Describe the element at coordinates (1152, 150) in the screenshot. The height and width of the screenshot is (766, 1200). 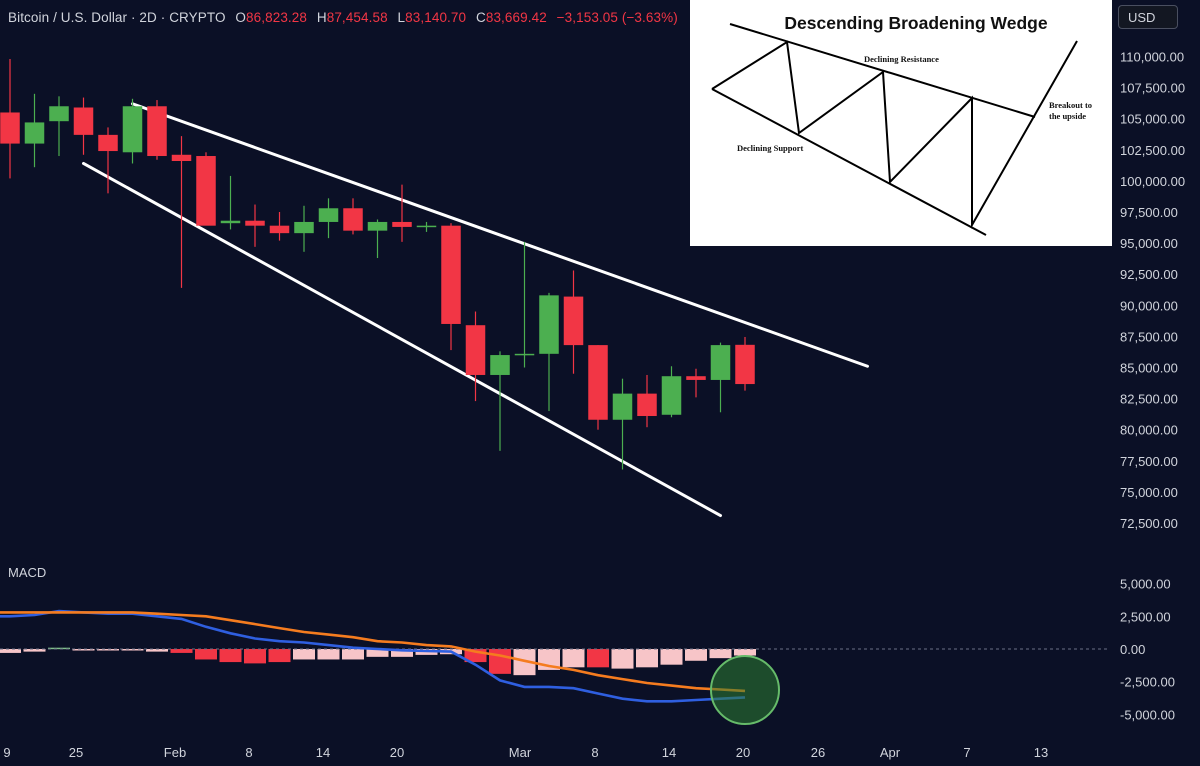
I see `price-axis-label: 102,500.00` at that location.